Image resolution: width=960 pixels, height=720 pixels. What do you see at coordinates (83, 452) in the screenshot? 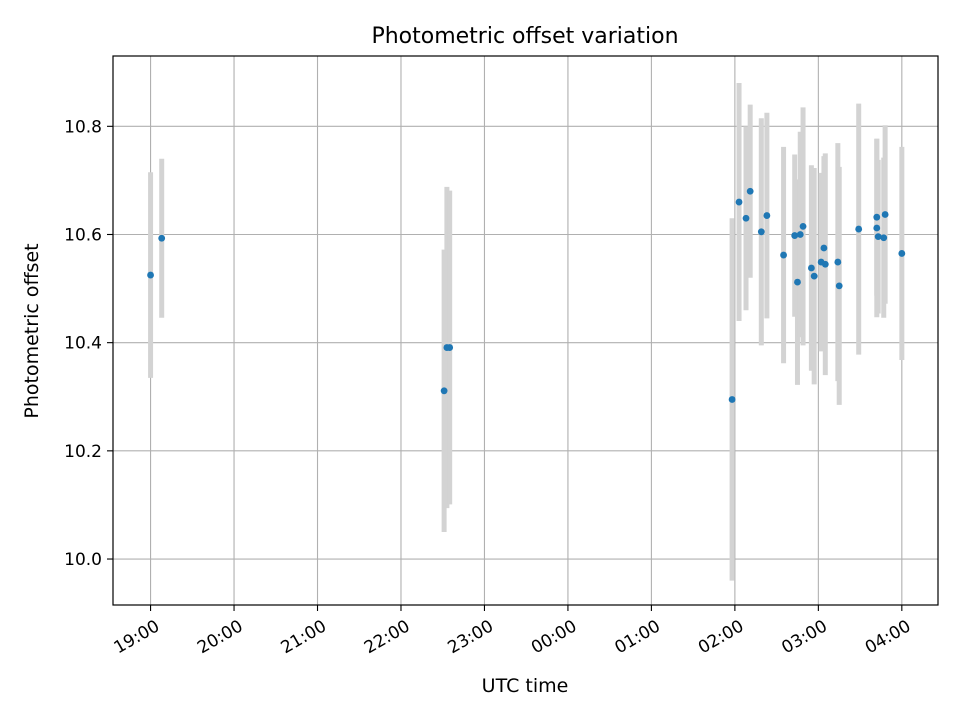
I see `y-tick-label: 10.2` at bounding box center [83, 452].